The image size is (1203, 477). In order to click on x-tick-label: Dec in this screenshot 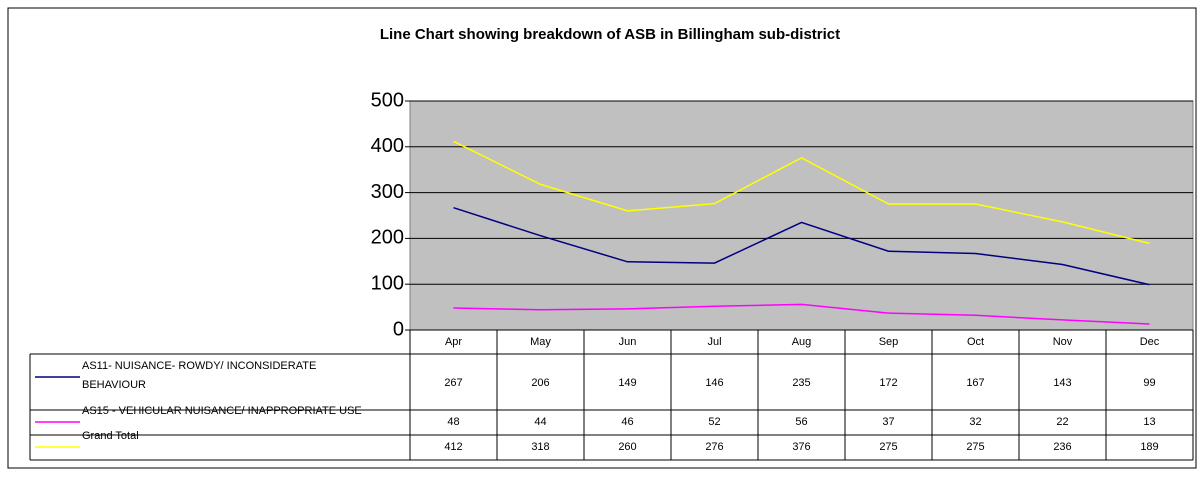, I will do `click(1150, 342)`.